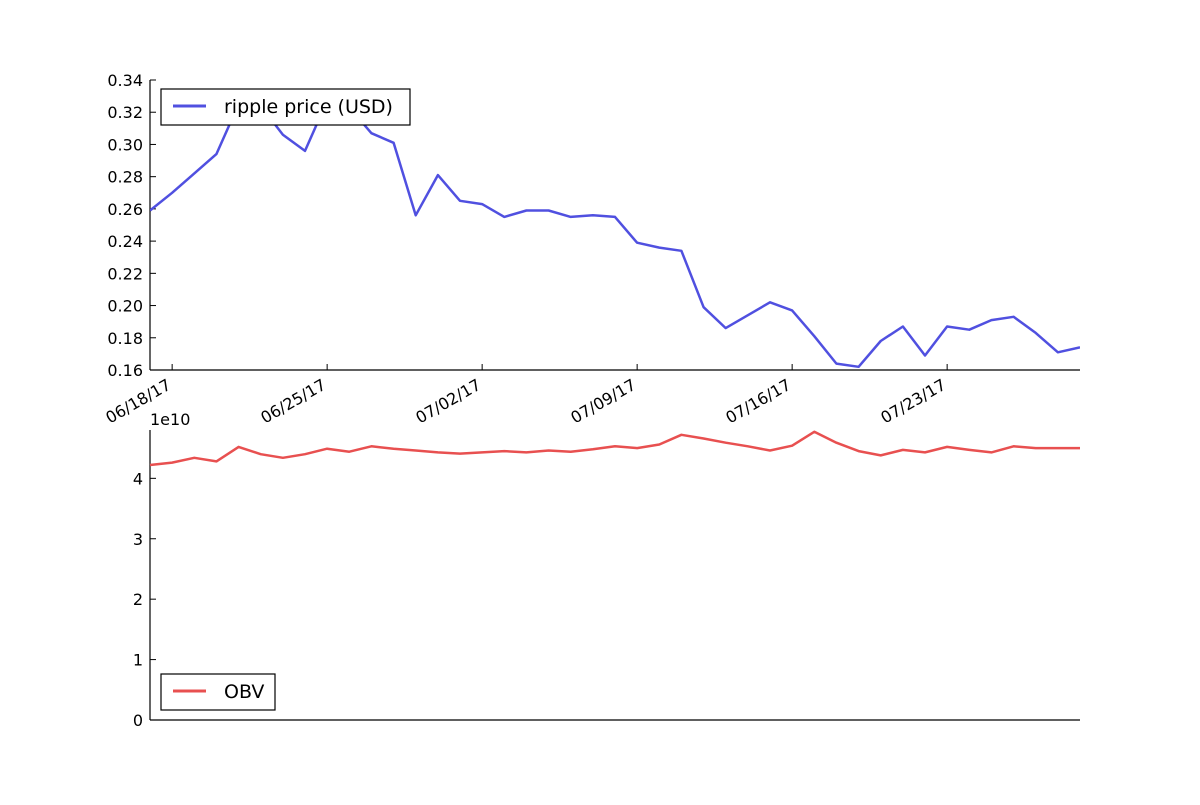  Describe the element at coordinates (138, 478) in the screenshot. I see `obv-y-tick-label: 4` at that location.